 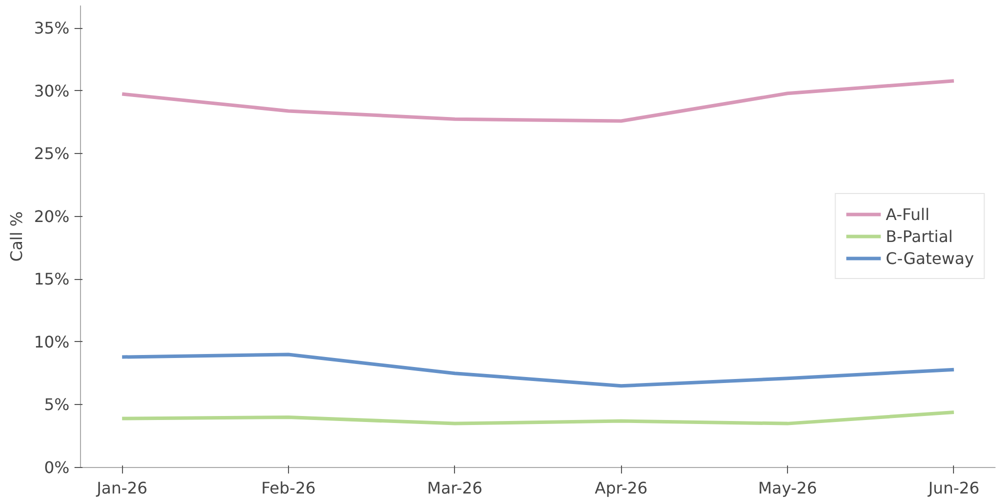 I want to click on x-tick-label: Mar-26, so click(x=454, y=488).